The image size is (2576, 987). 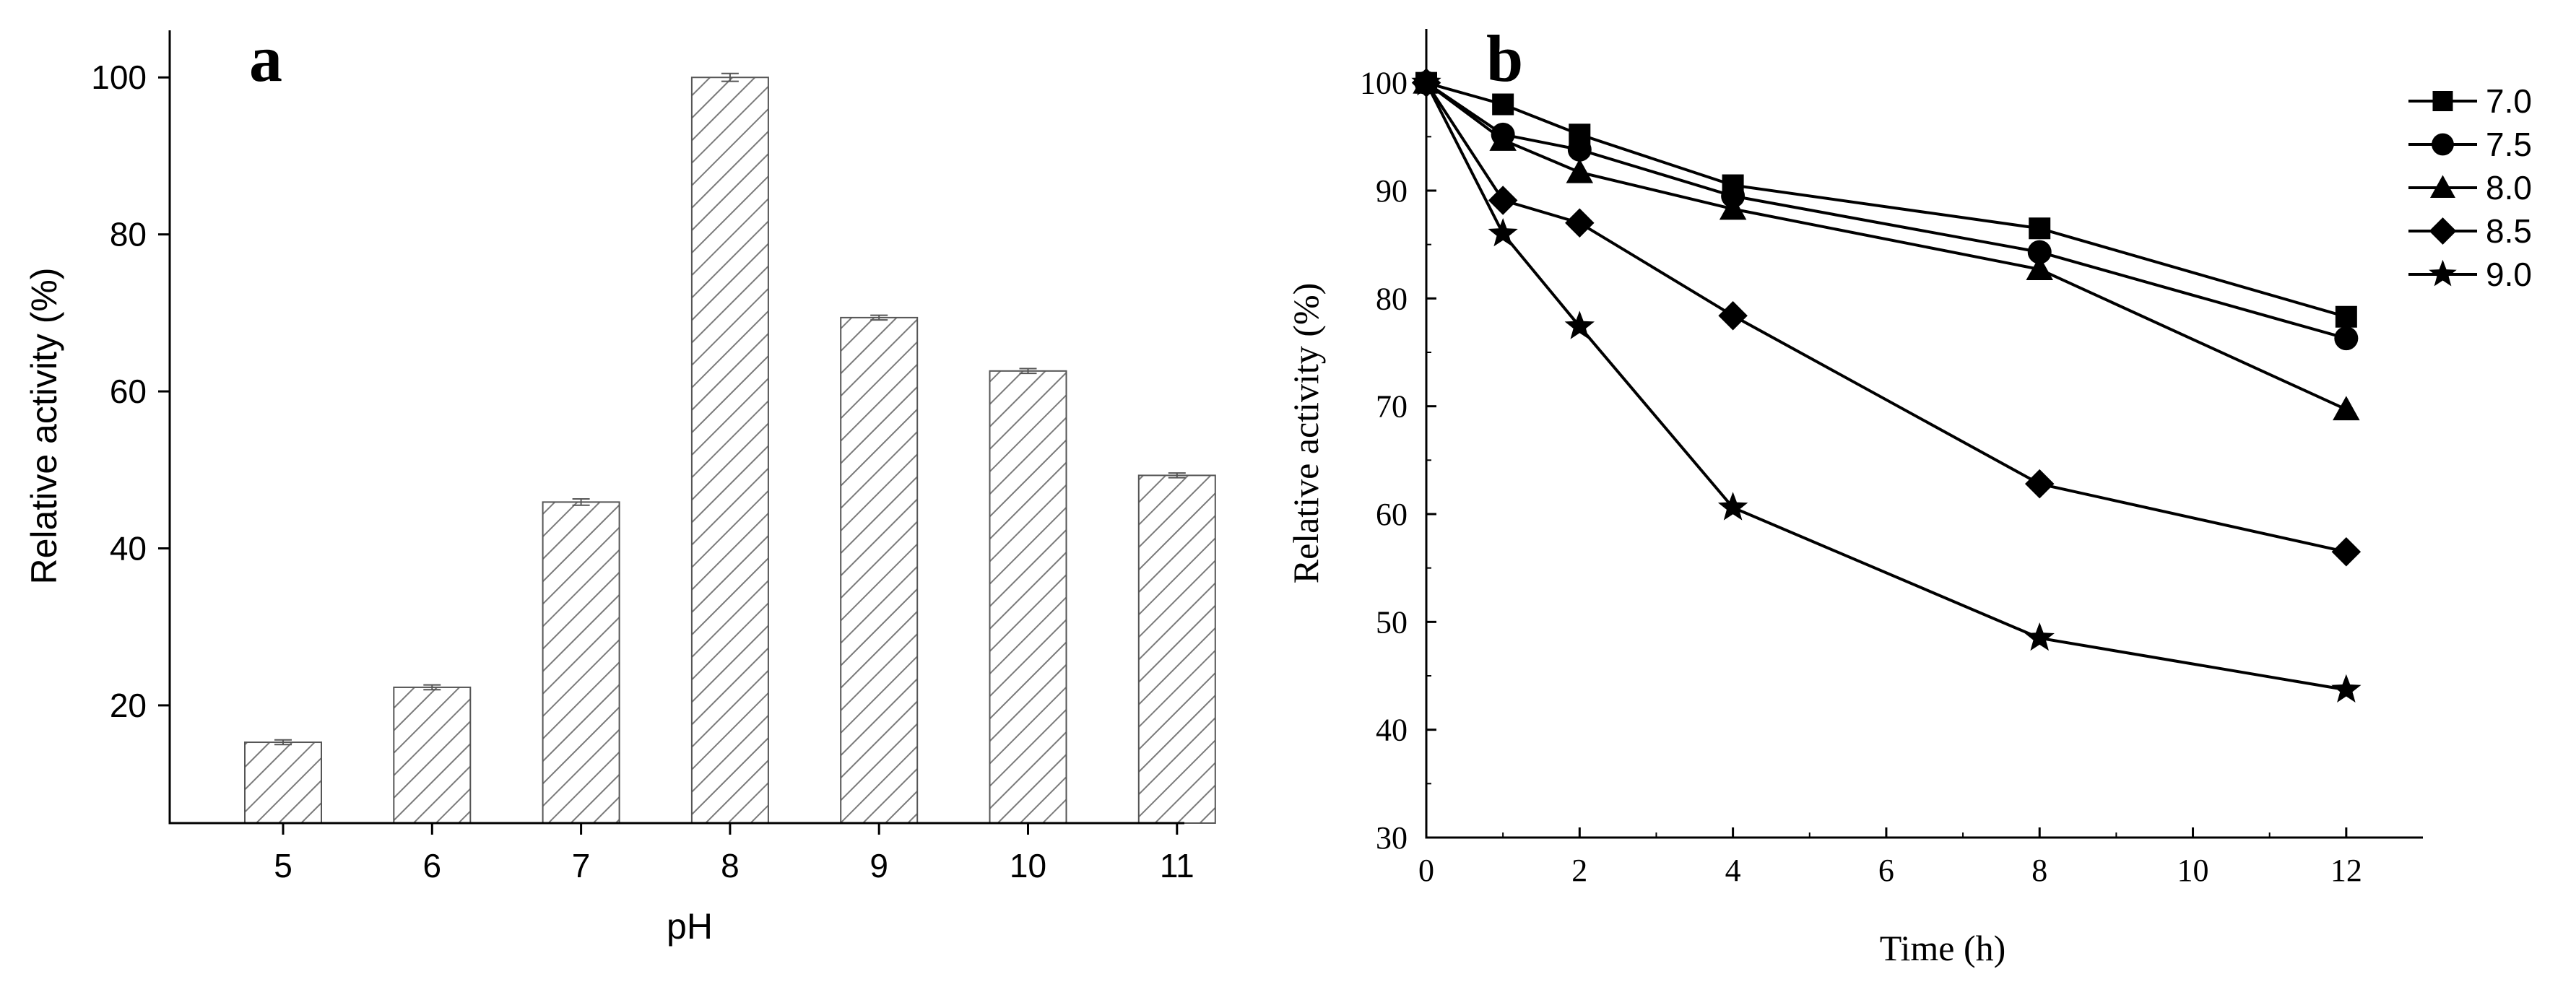 What do you see at coordinates (2346, 408) in the screenshot?
I see `data-point-8.0-t12` at bounding box center [2346, 408].